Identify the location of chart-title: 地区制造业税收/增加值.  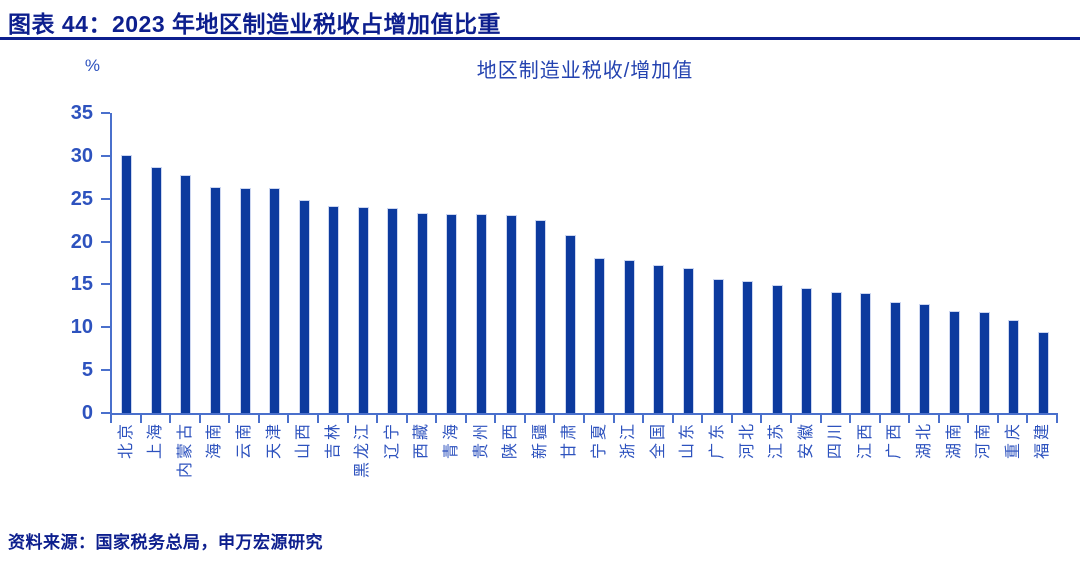
(585, 71).